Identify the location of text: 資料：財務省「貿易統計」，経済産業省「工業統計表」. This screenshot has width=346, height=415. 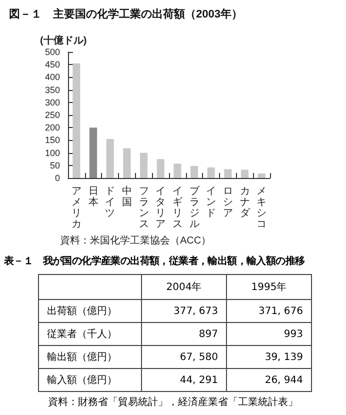
(173, 402).